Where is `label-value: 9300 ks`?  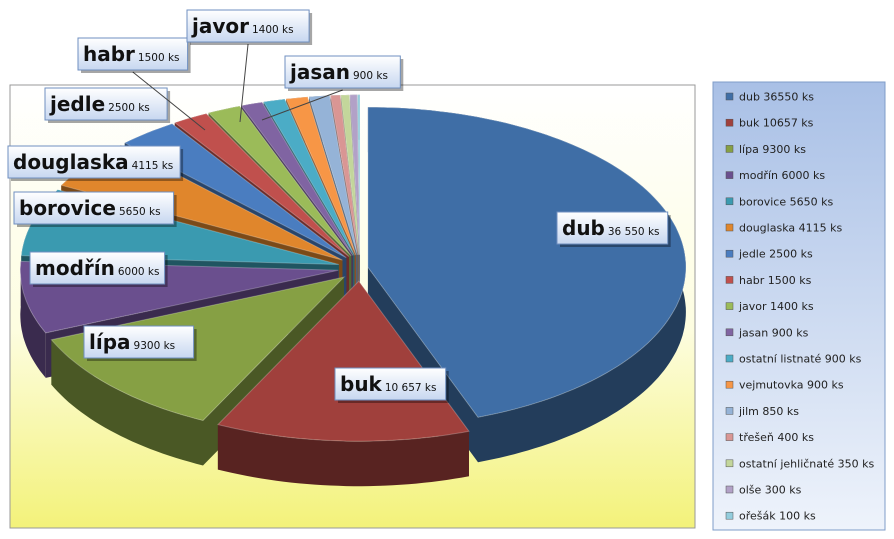 label-value: 9300 ks is located at coordinates (155, 346).